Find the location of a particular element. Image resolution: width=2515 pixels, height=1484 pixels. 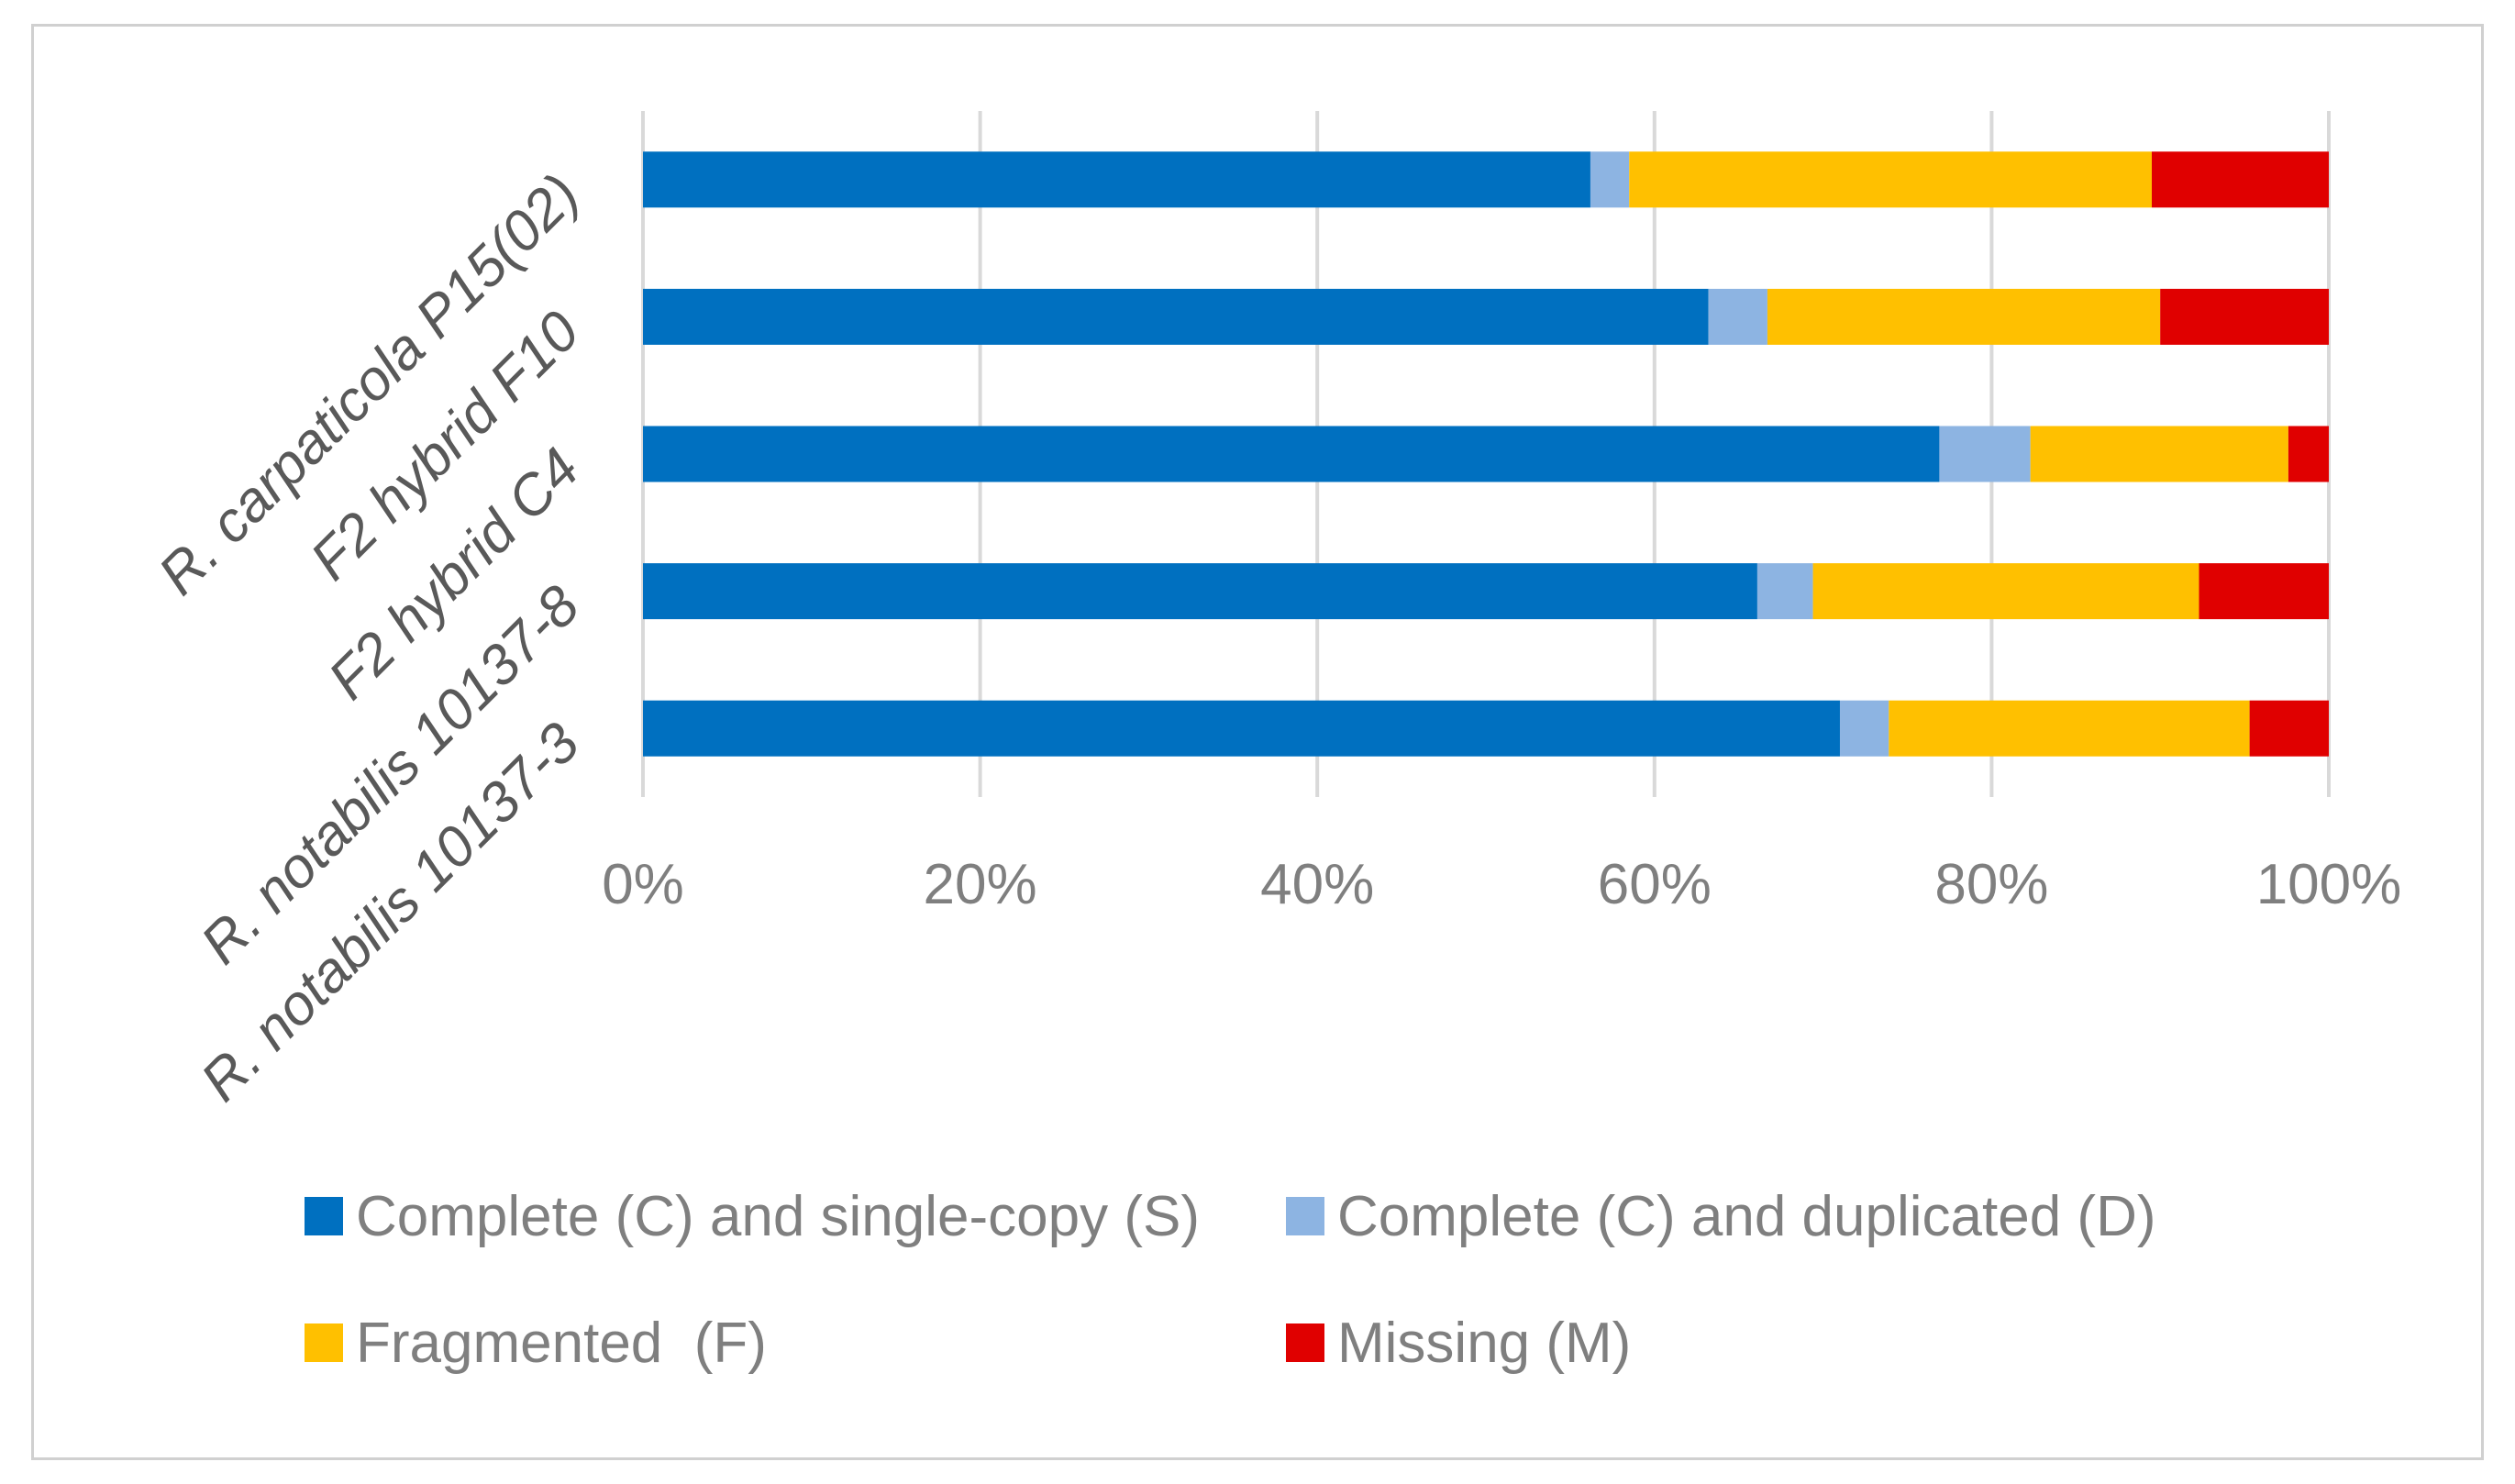

legend-label: Complete (C) and single-copy (S) is located at coordinates (778, 1216).